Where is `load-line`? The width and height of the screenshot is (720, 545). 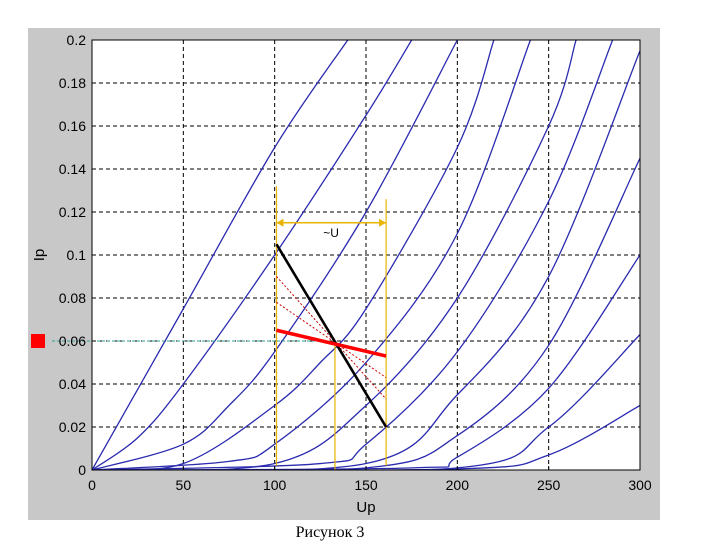 load-line is located at coordinates (331, 335).